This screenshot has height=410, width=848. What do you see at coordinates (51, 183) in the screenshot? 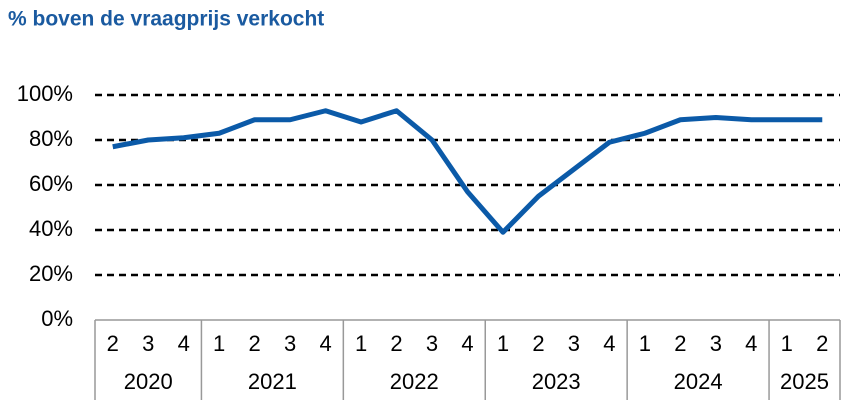
I see `y-tick-label: 60%` at bounding box center [51, 183].